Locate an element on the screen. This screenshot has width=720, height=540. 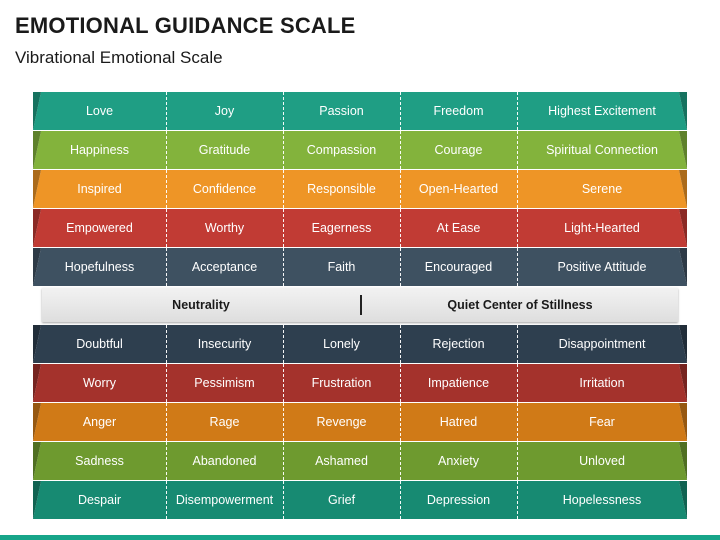
emotion-cell: Pessimism is located at coordinates (224, 383).